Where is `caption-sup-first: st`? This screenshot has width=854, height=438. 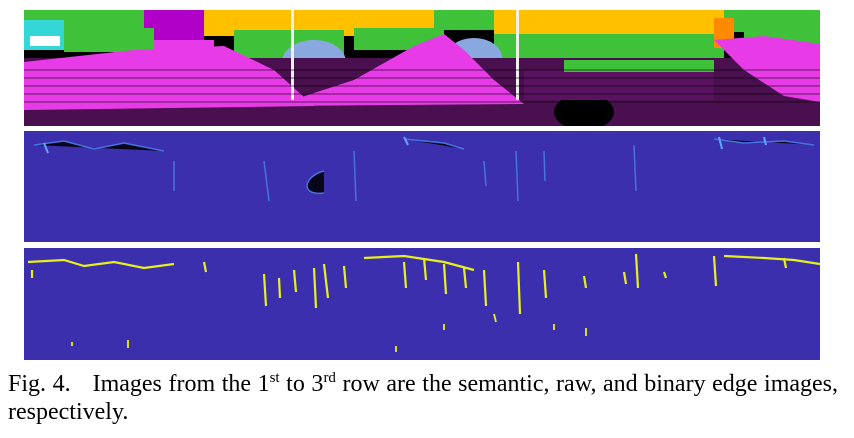 caption-sup-first: st is located at coordinates (274, 378).